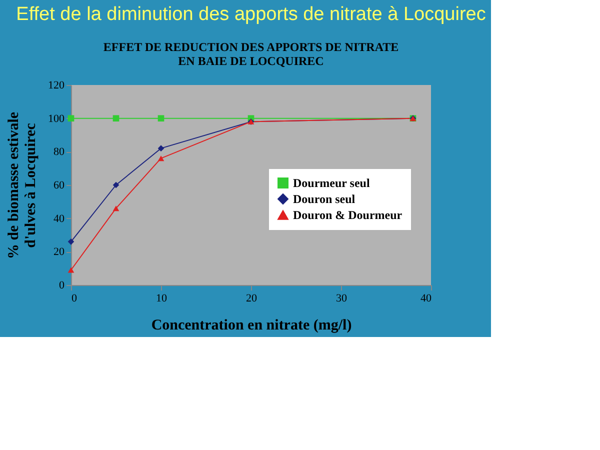 Image resolution: width=600 pixels, height=450 pixels. Describe the element at coordinates (342, 298) in the screenshot. I see `x-tick-label: 30` at that location.